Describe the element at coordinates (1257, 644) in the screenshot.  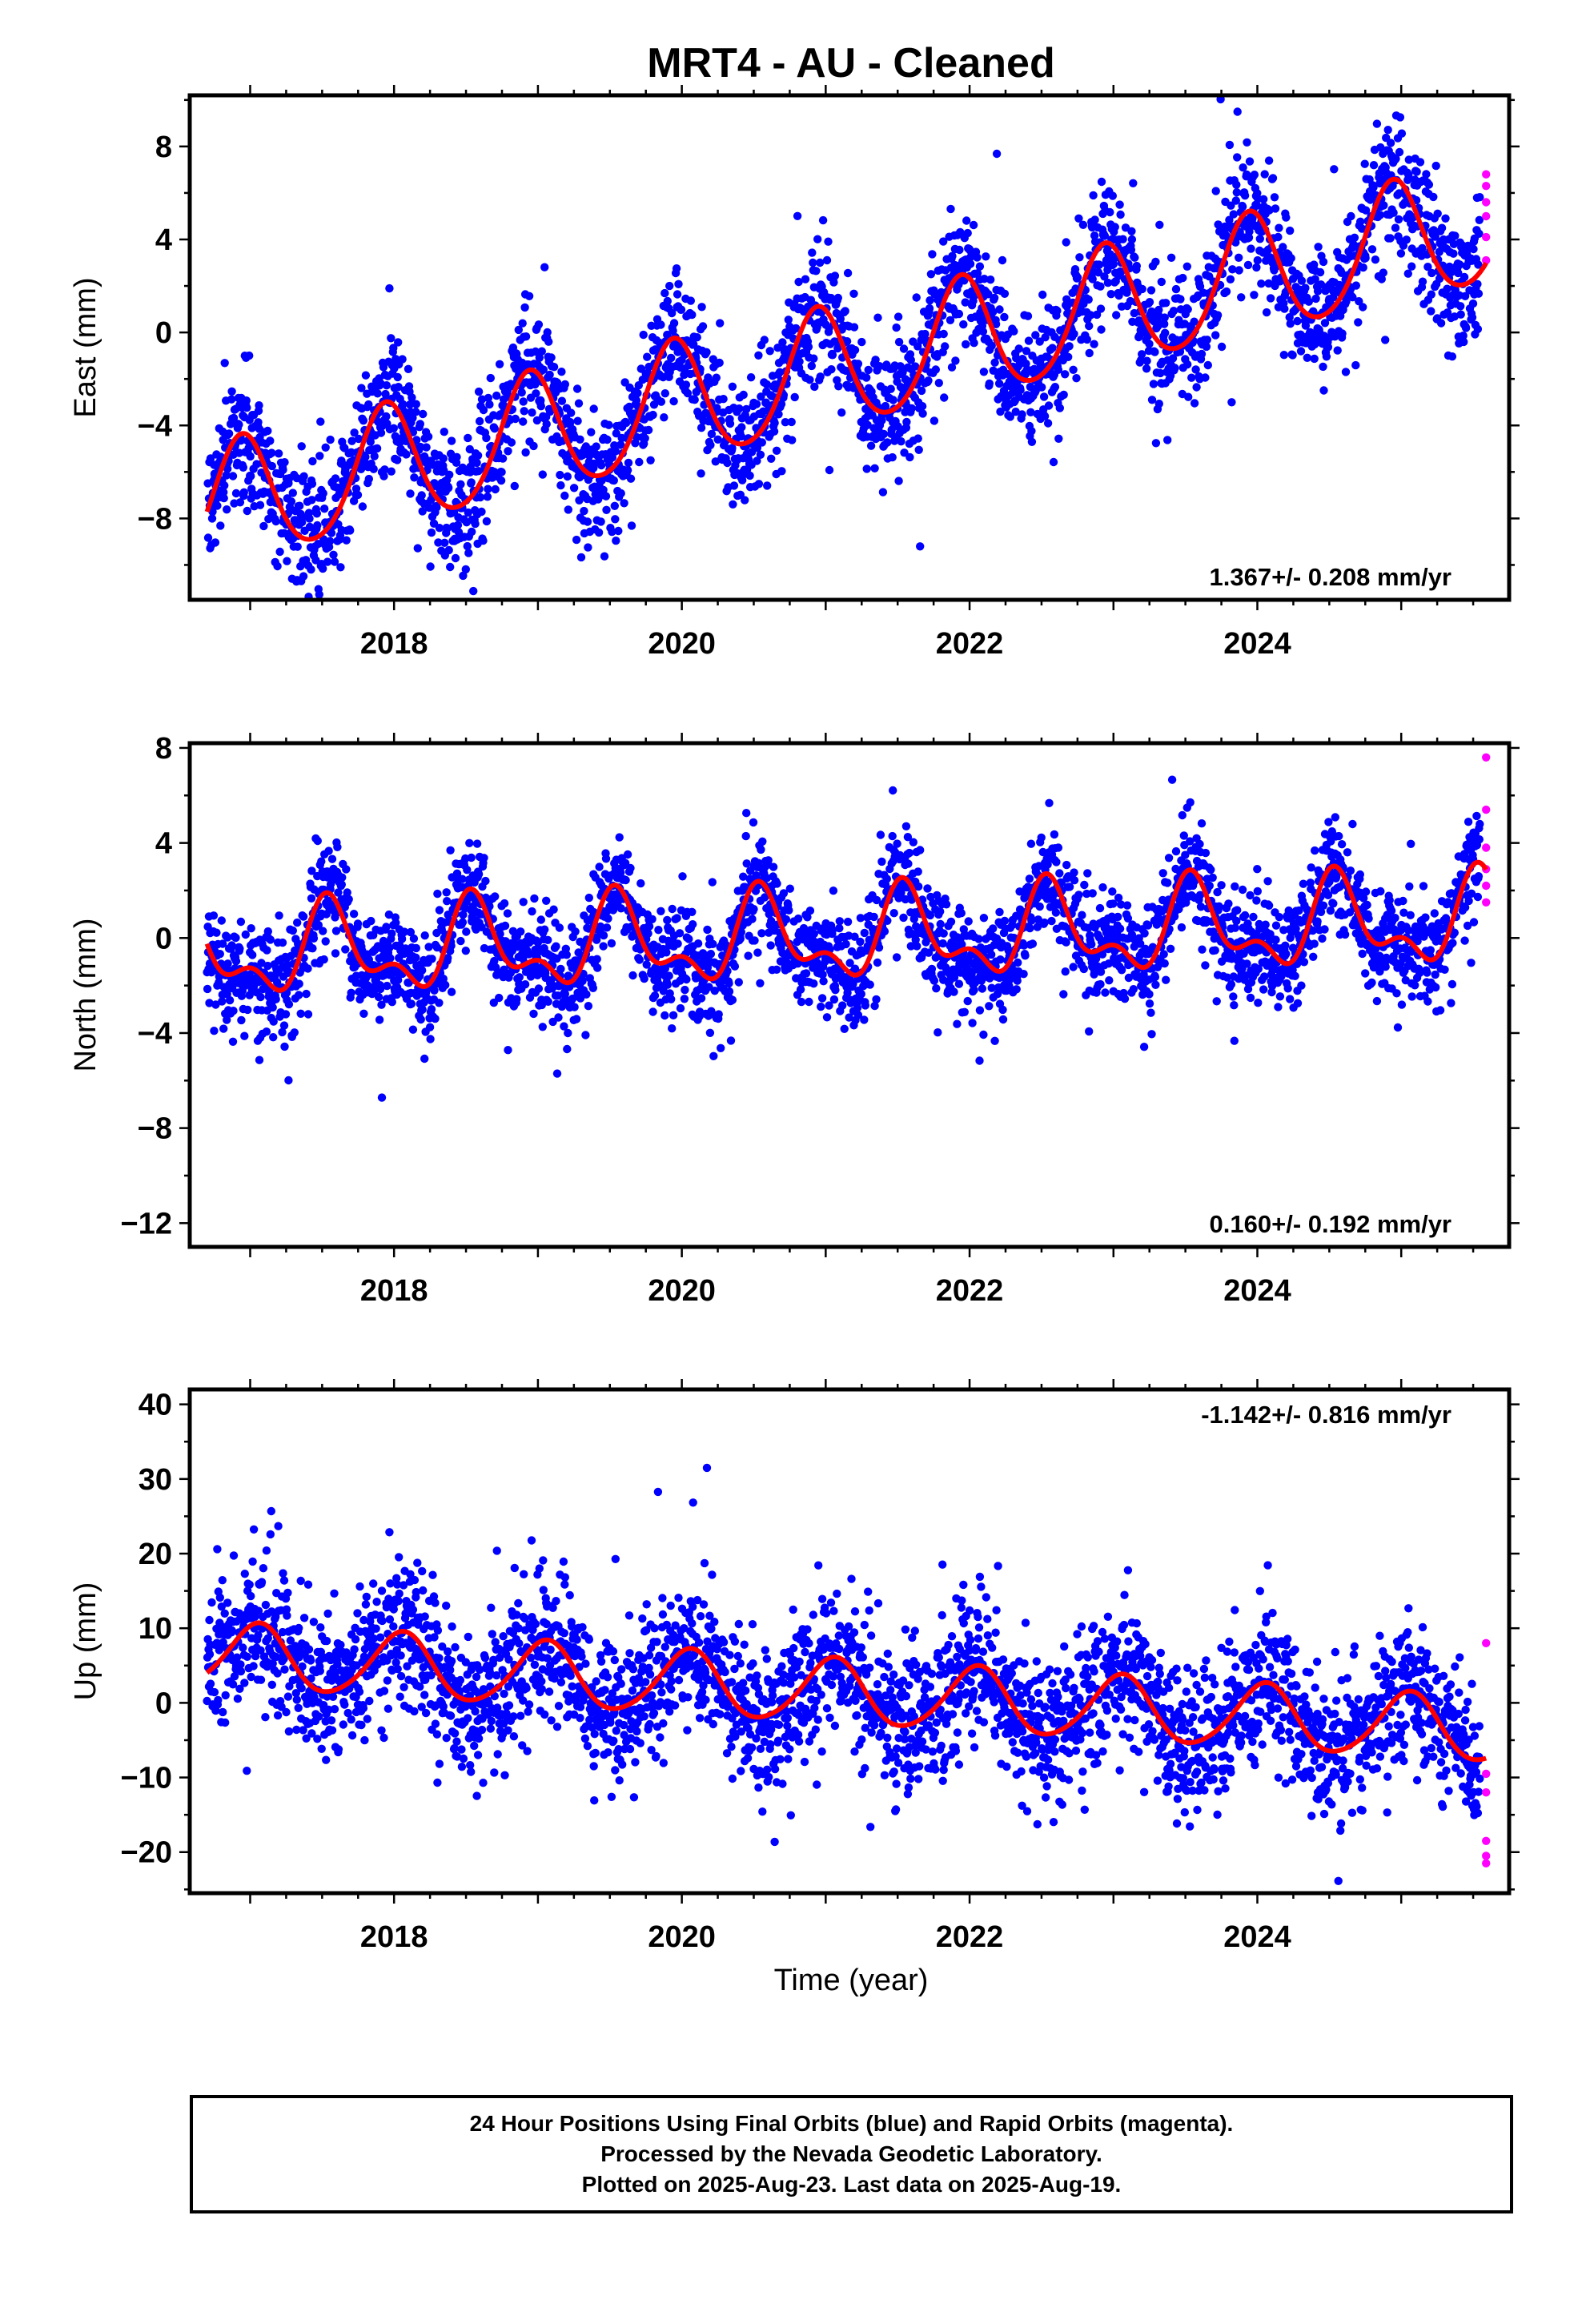
I see `x-tick-label: 2024` at that location.